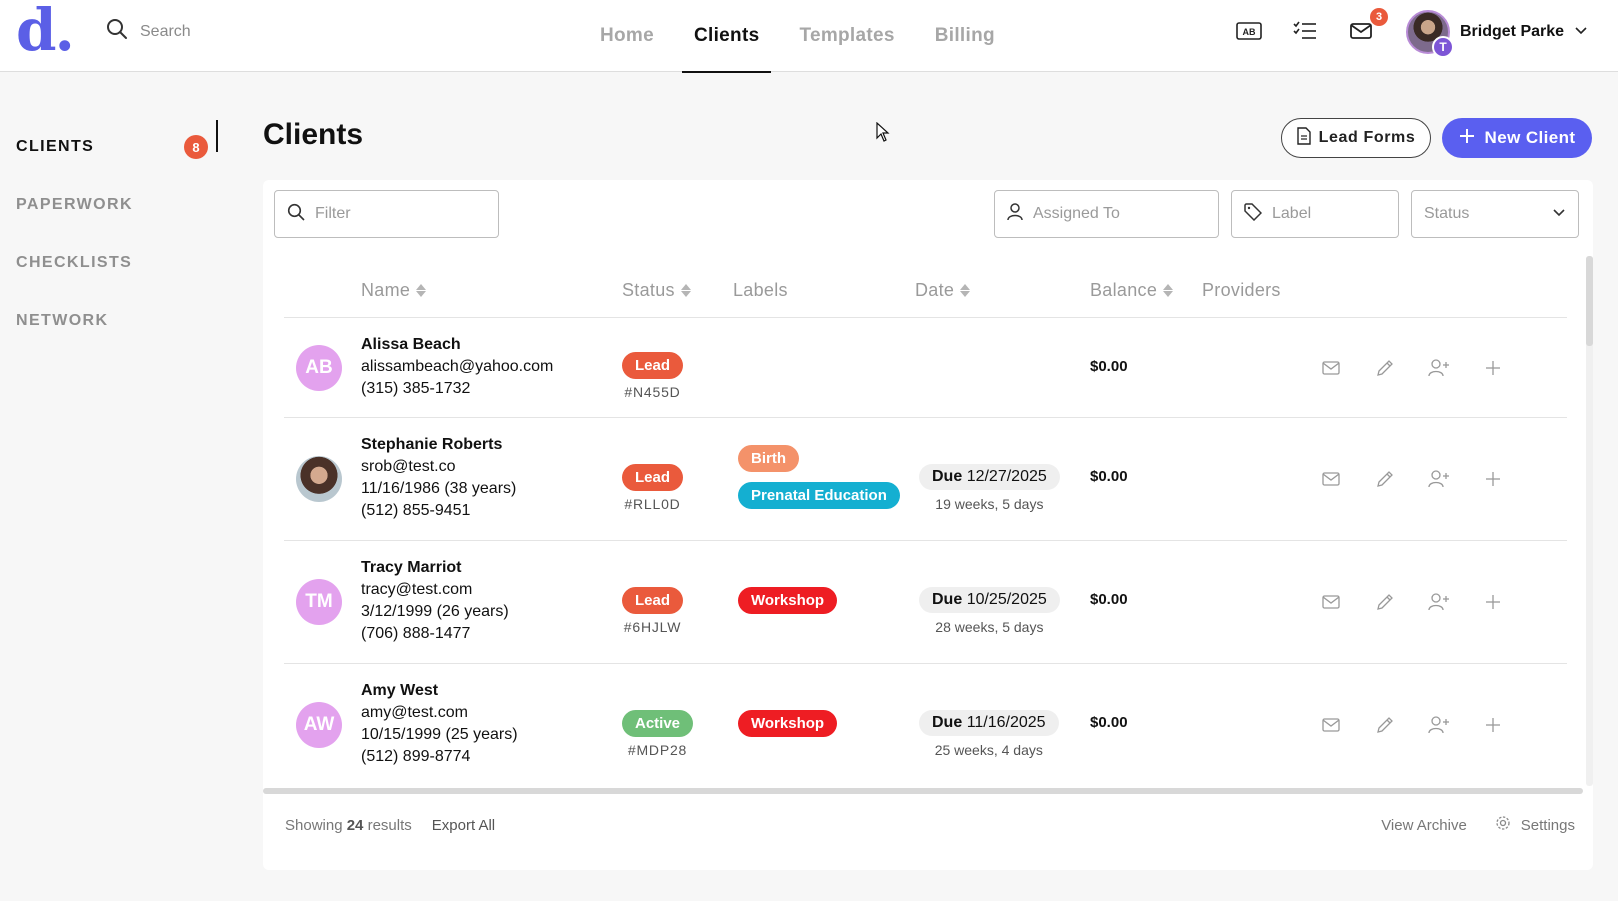  Describe the element at coordinates (1322, 214) in the screenshot. I see `label-input` at that location.